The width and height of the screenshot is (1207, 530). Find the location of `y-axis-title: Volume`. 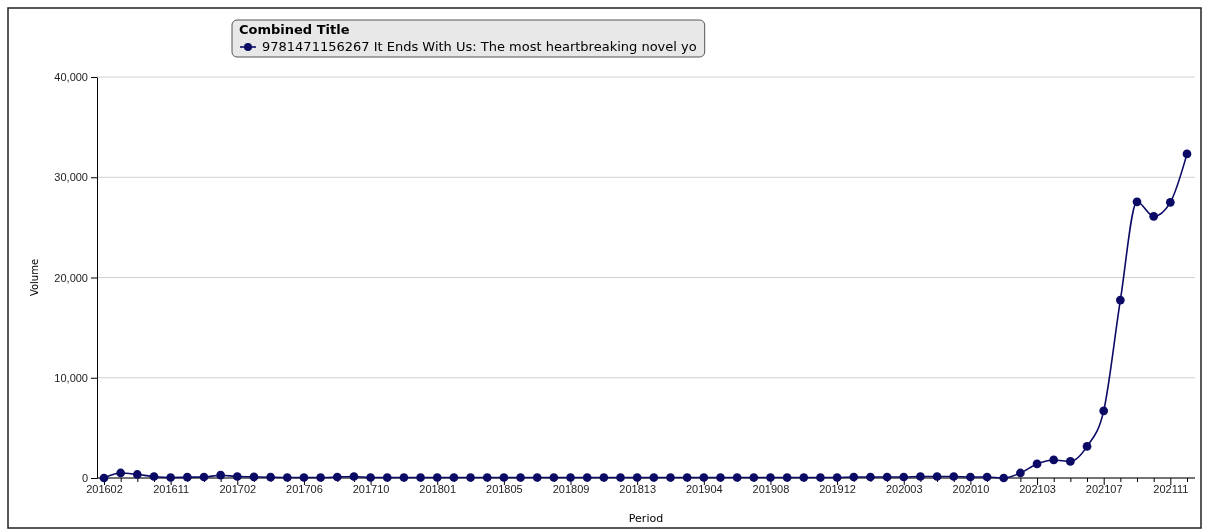

y-axis-title: Volume is located at coordinates (34, 277).